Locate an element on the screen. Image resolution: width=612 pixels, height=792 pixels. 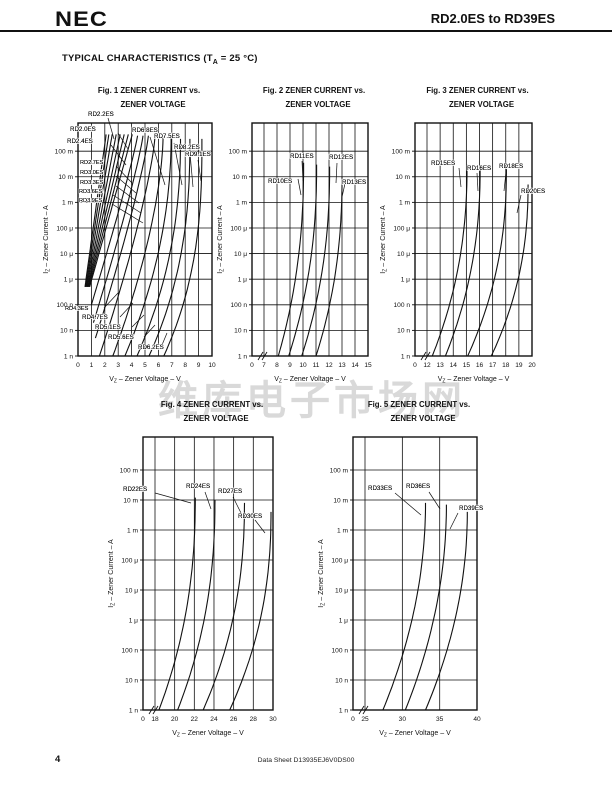
header-rule is located at coordinates (306, 31).